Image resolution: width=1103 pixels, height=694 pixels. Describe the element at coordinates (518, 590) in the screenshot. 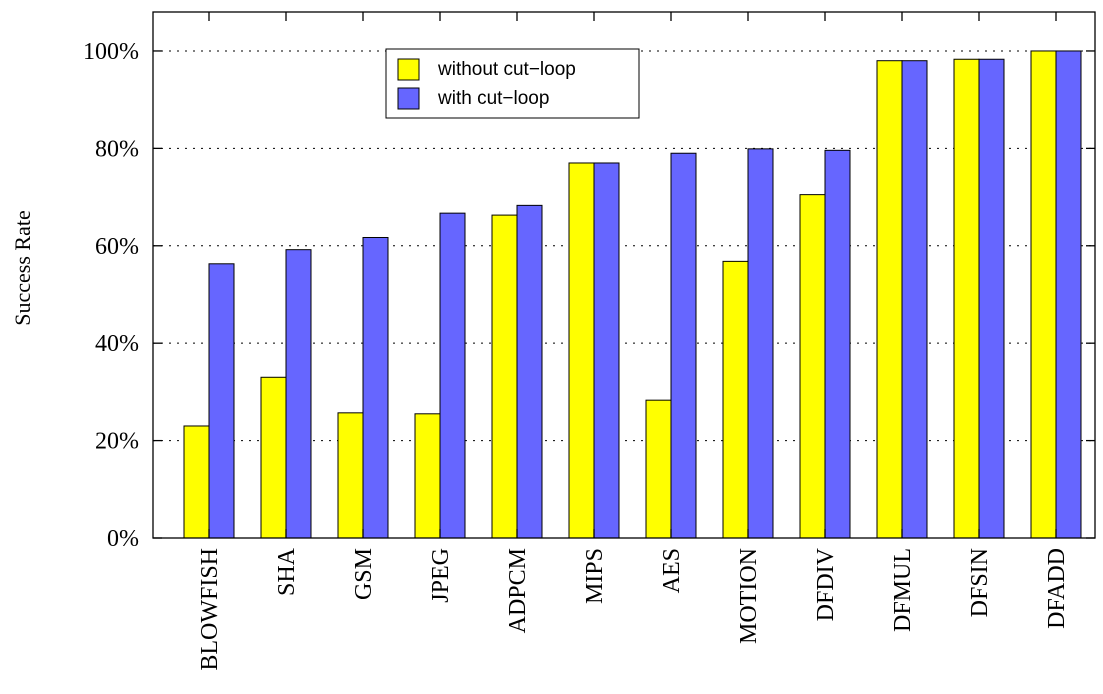

I see `x-tick-label: ADPCM` at that location.